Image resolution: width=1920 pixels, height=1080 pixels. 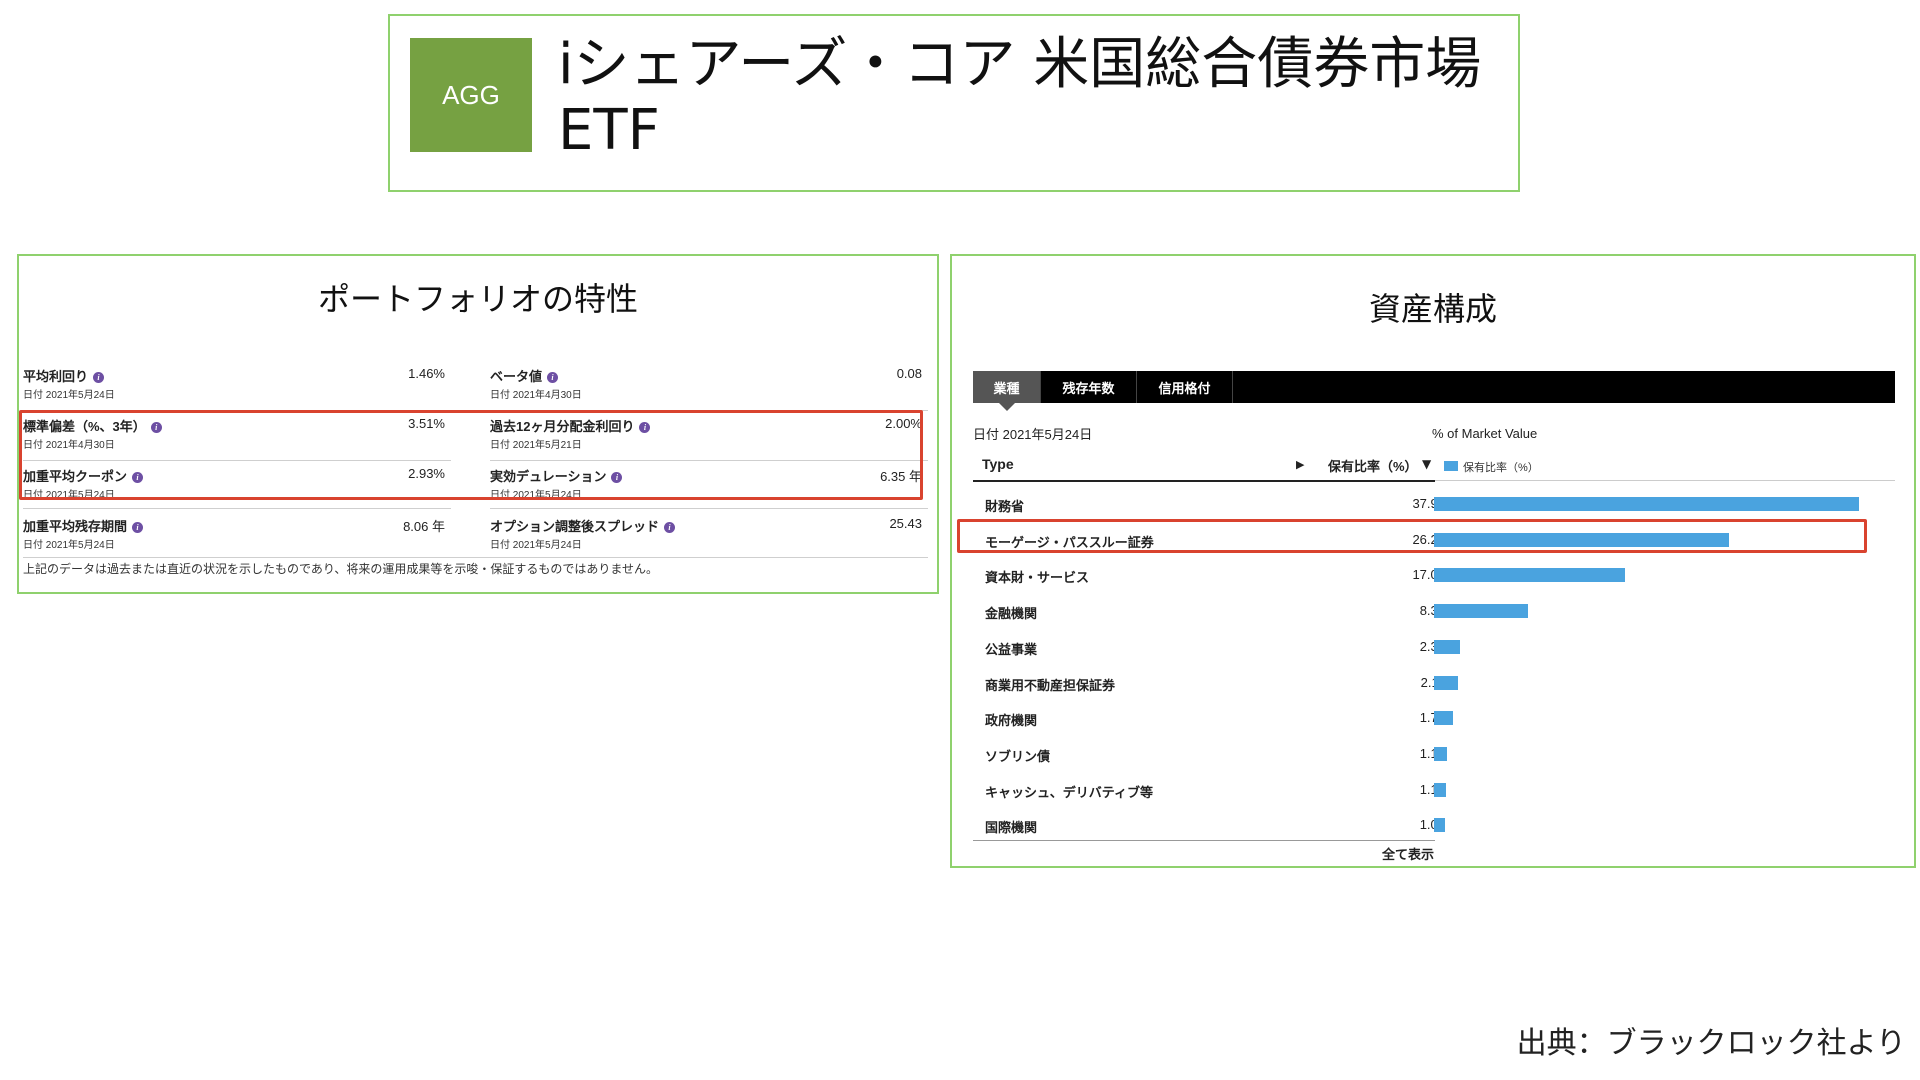 I want to click on row-label: 政府機関, so click(x=1011, y=721).